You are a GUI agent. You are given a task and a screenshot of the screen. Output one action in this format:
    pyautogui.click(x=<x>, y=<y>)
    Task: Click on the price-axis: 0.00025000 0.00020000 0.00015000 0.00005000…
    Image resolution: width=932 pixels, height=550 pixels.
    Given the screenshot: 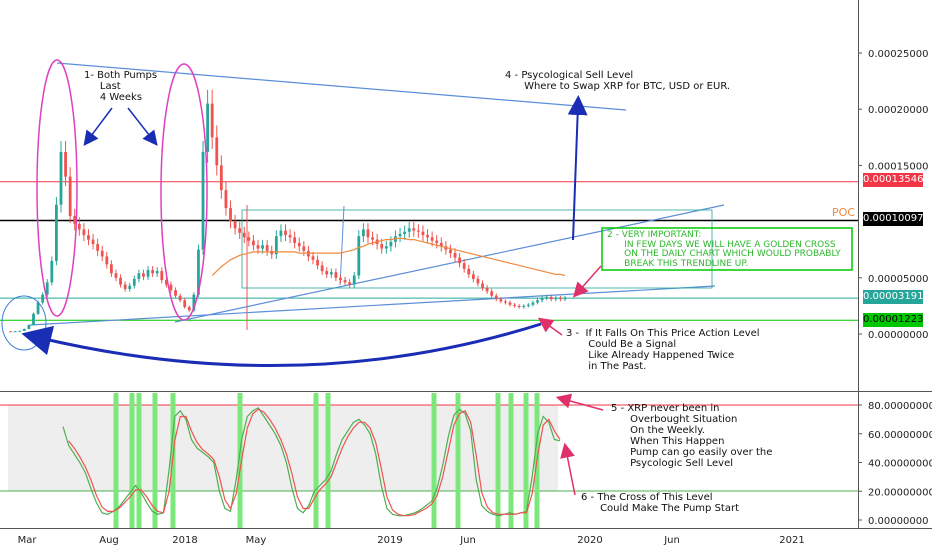 What is the action you would take?
    pyautogui.click(x=893, y=195)
    